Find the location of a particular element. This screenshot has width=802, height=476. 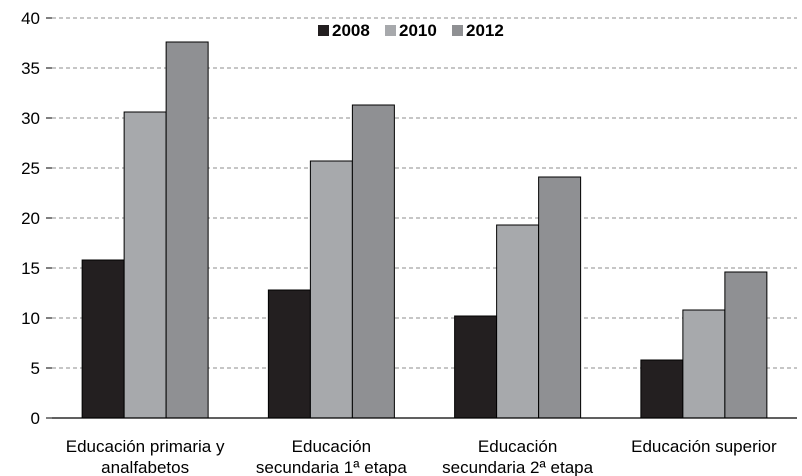

y-tick-label: 20 is located at coordinates (30, 218).